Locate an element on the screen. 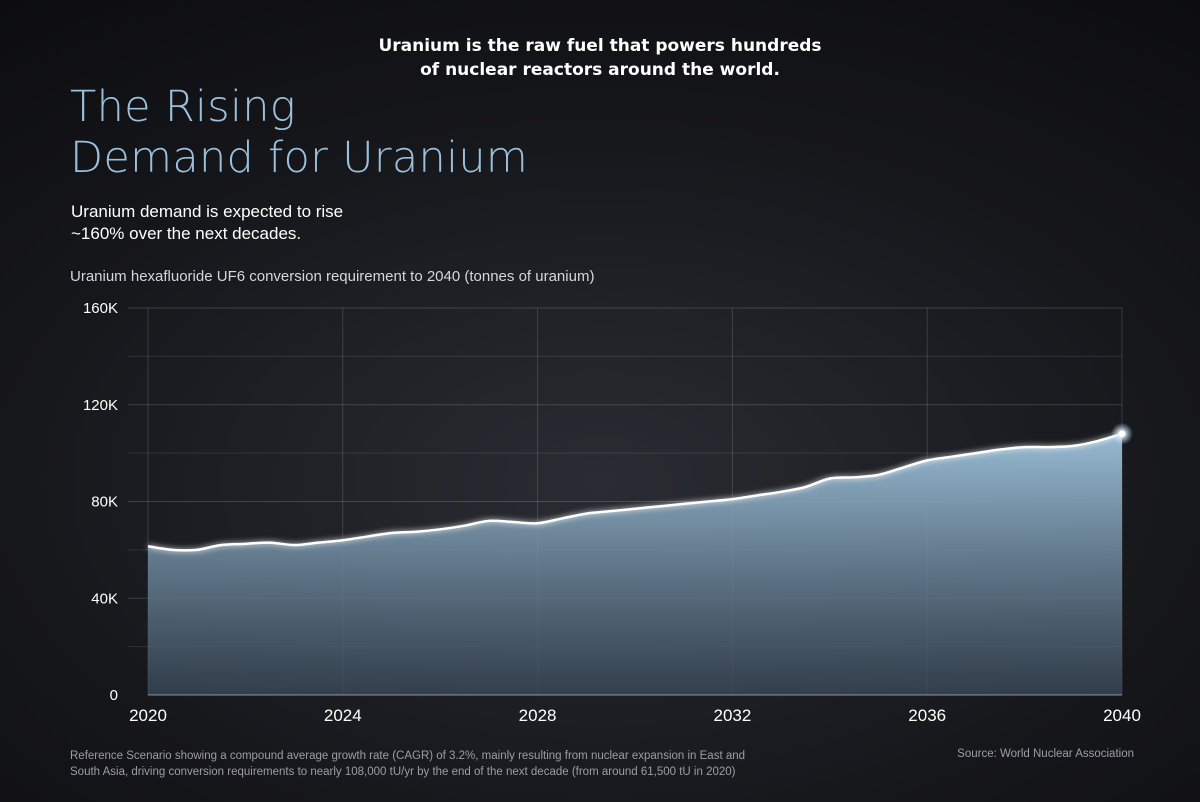  y-tick-label: 40K is located at coordinates (104, 598).